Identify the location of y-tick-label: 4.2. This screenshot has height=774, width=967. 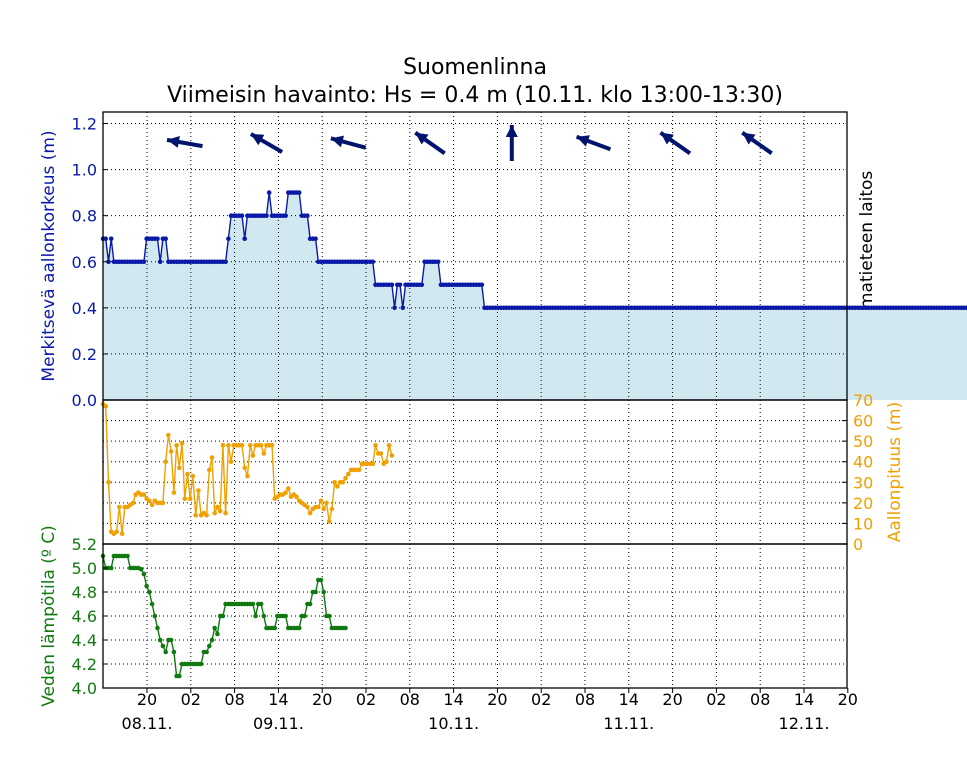
(84, 664).